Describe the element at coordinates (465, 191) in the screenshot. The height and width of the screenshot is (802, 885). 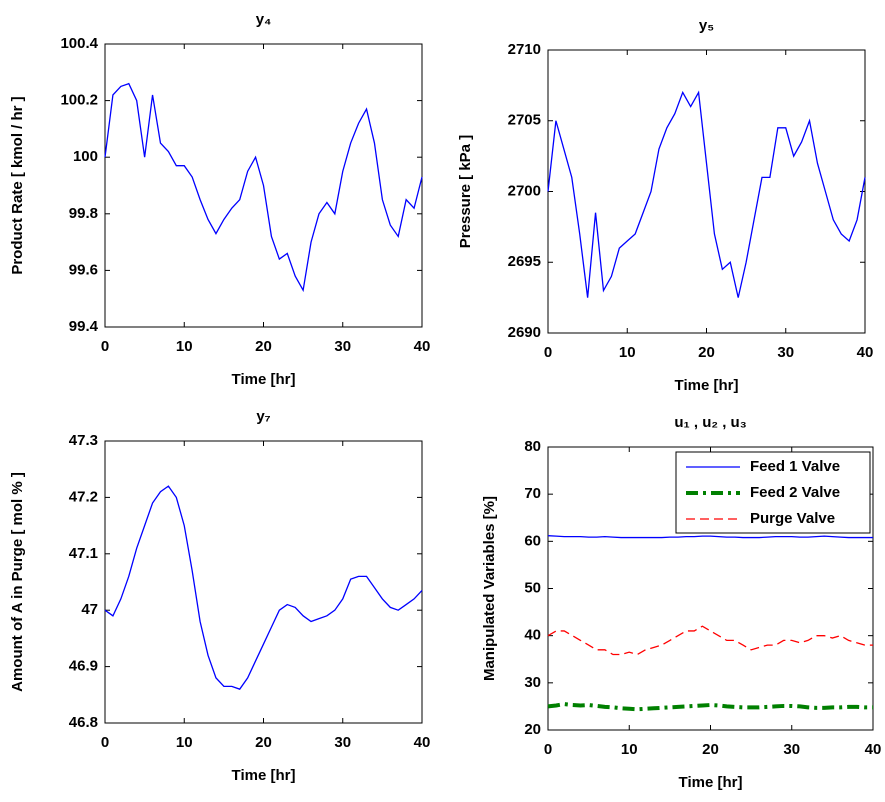
I see `y-axis-label: Pressure [ kPa ]` at that location.